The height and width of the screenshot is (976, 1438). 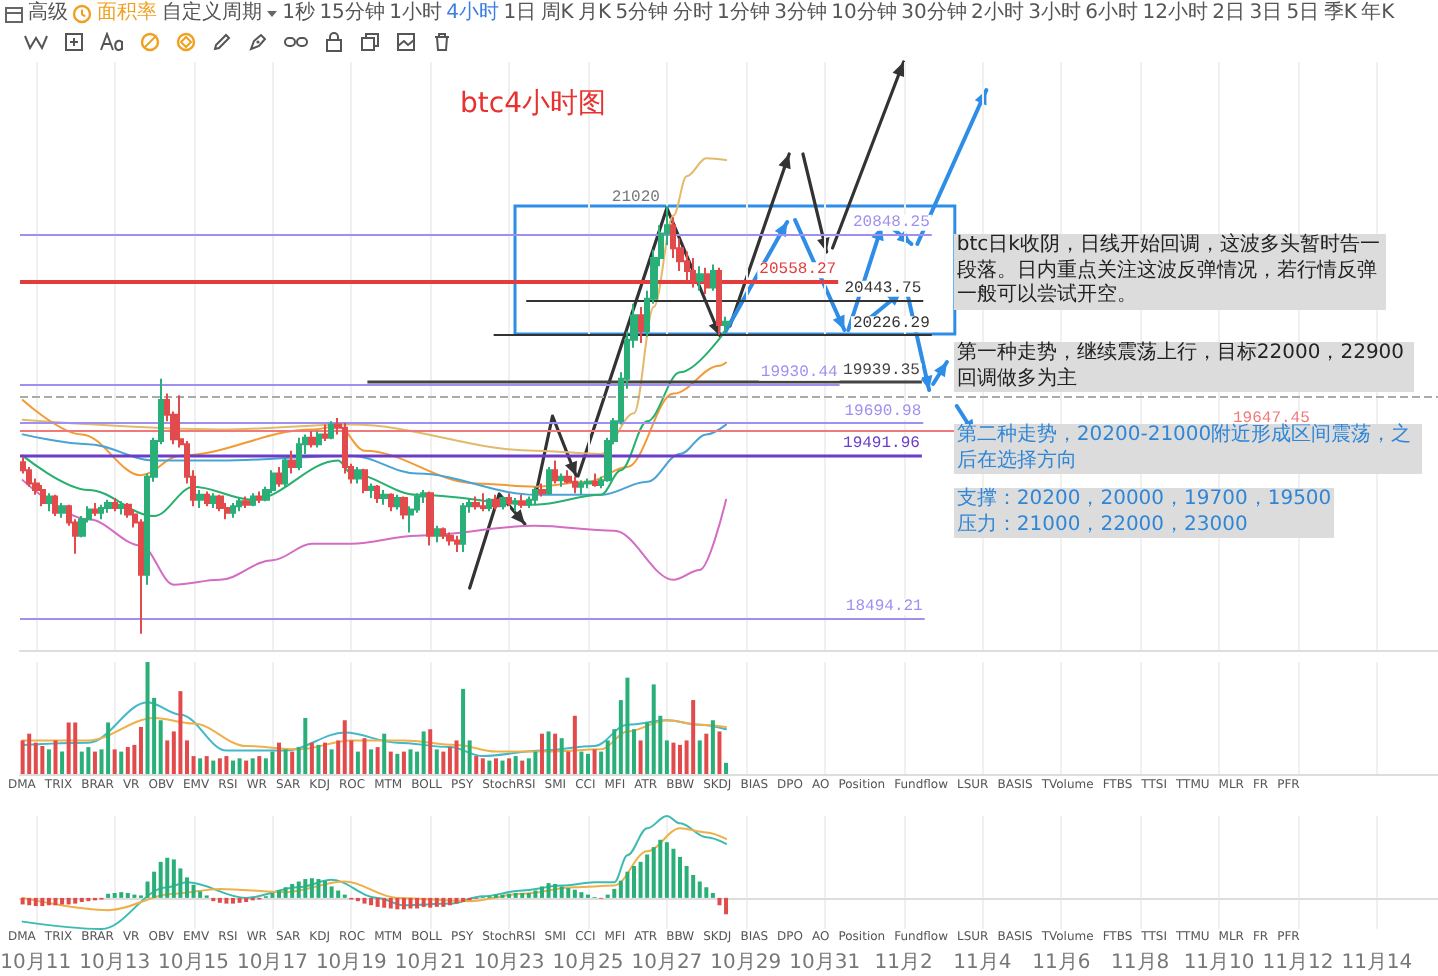 What do you see at coordinates (473, 14) in the screenshot?
I see `text: 4小时` at bounding box center [473, 14].